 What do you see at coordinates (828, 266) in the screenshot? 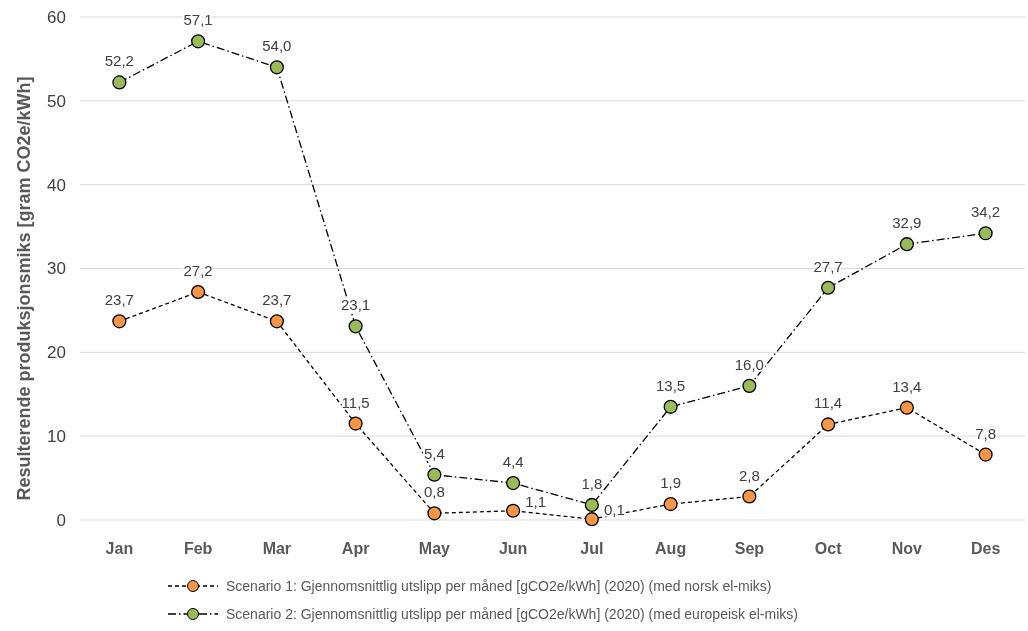
I see `data-label: 27,7` at bounding box center [828, 266].